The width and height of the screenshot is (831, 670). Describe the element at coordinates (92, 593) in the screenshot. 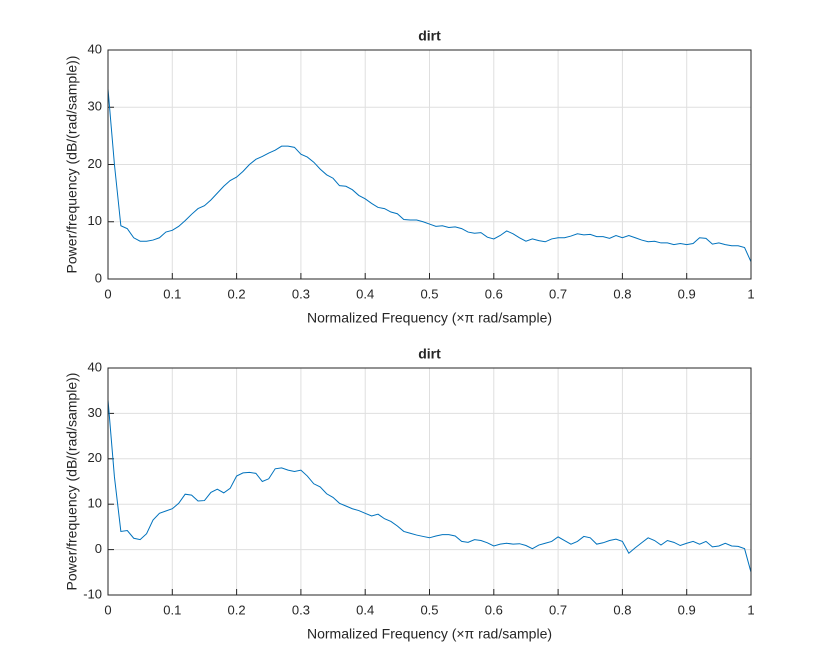

I see `y-tick-label: -10` at that location.